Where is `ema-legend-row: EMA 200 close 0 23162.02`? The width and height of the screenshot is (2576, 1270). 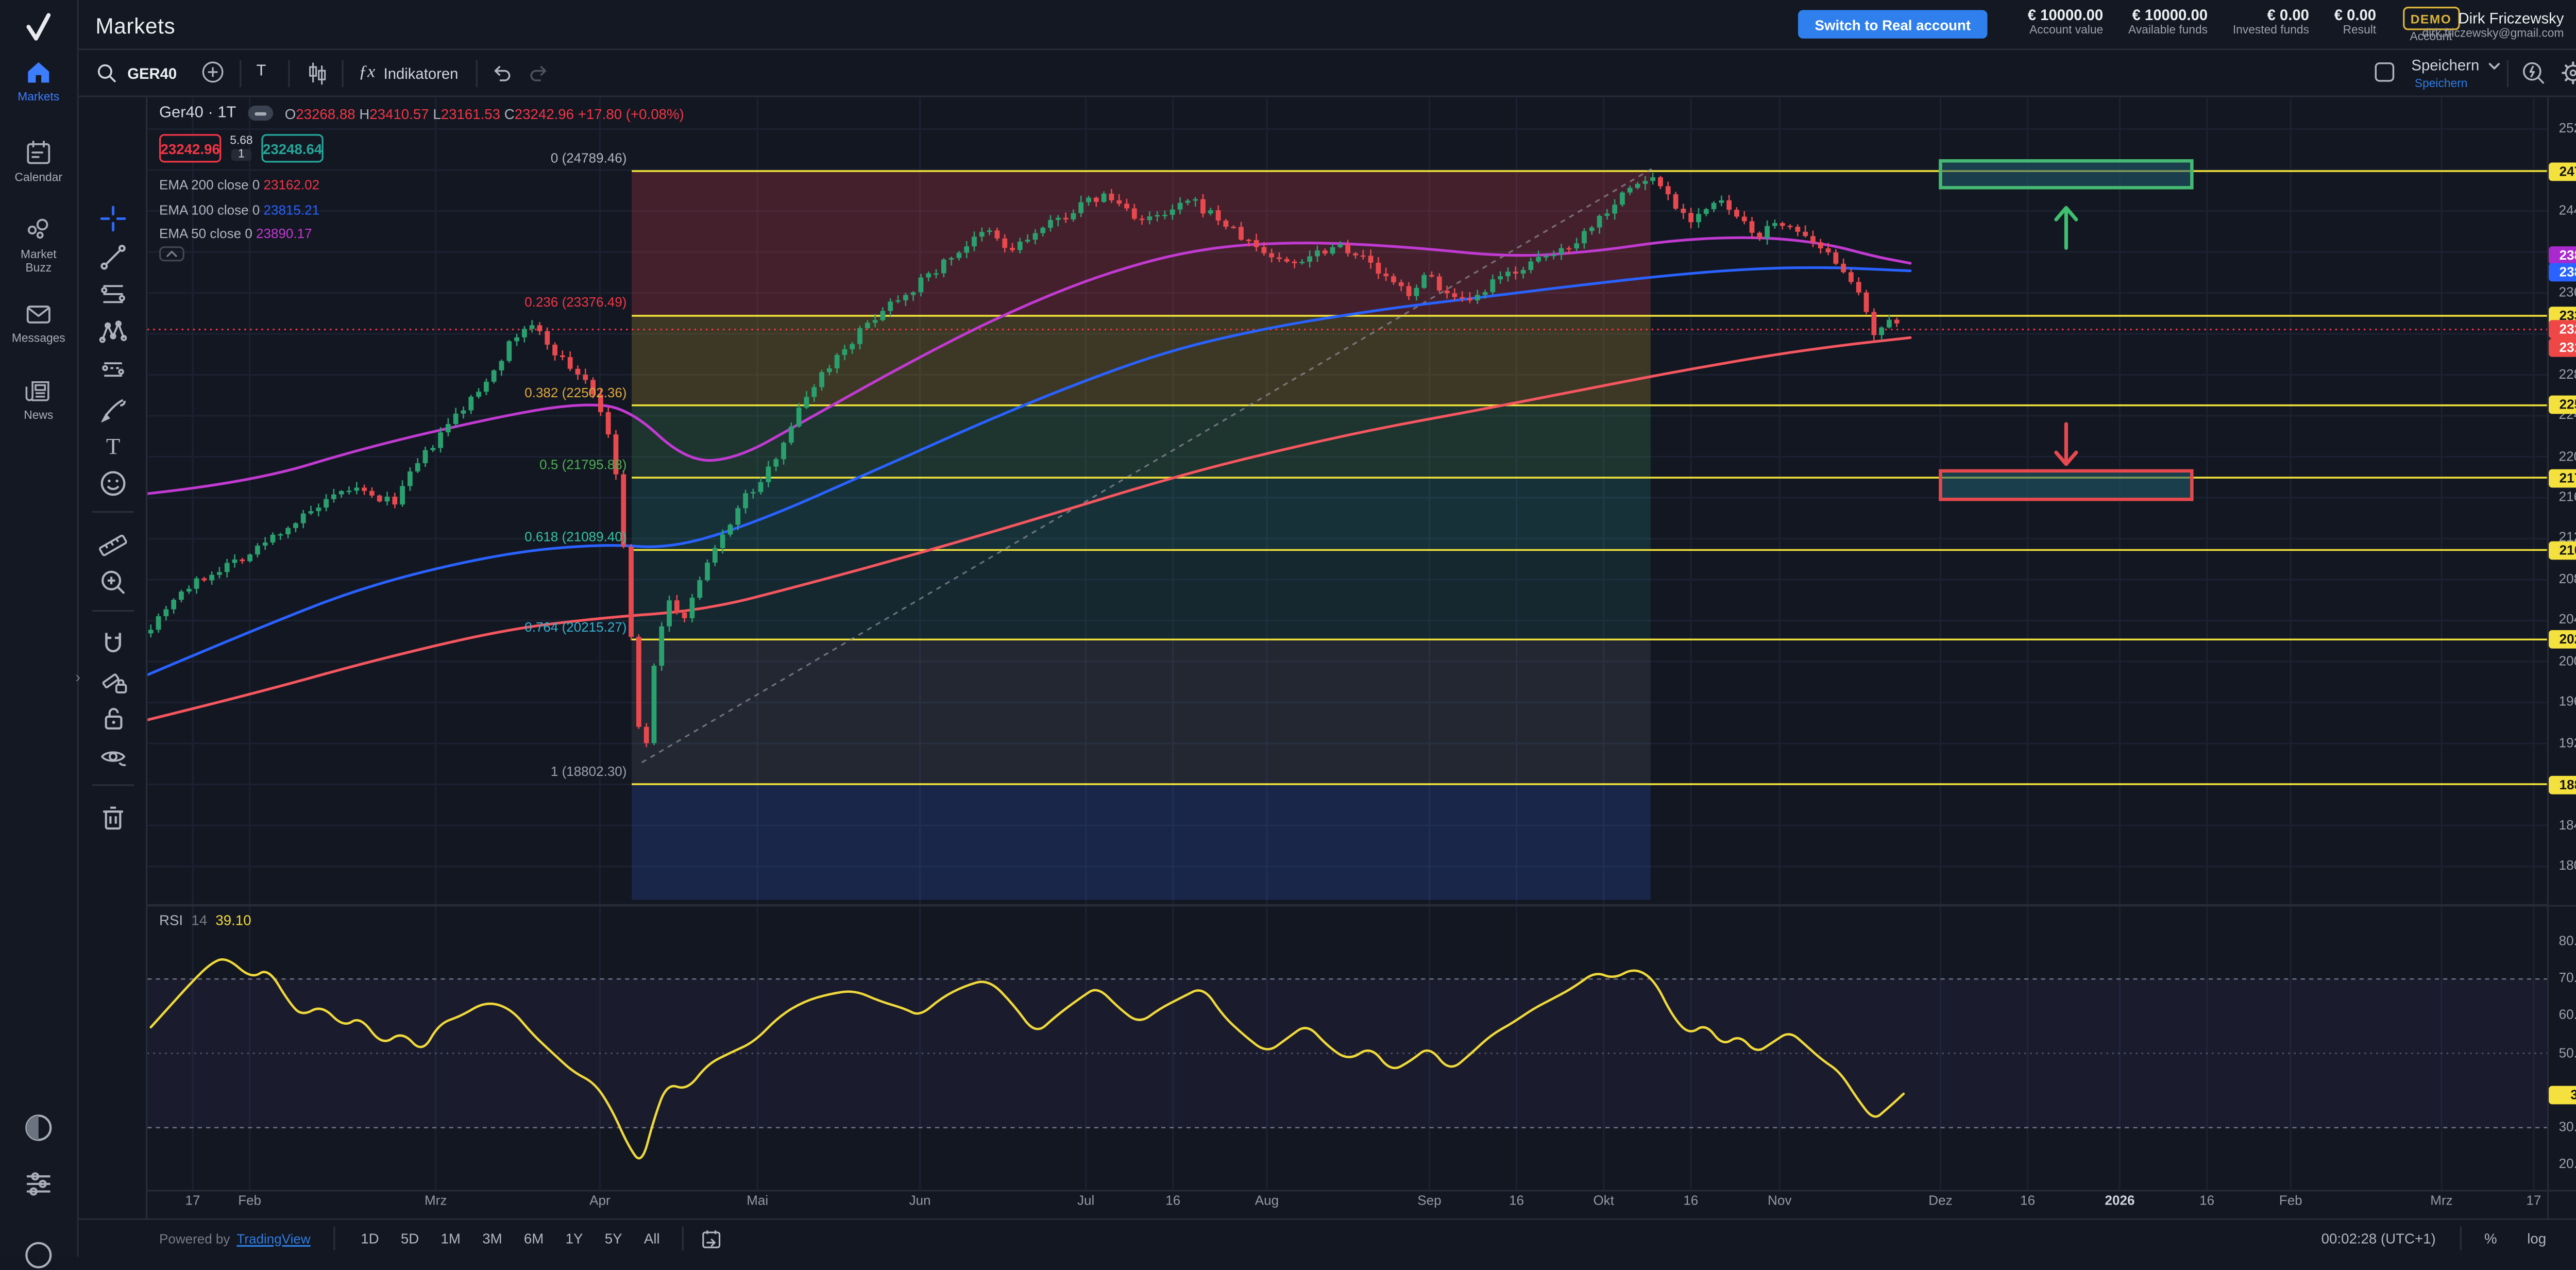 ema-legend-row: EMA 200 close 0 23162.02 is located at coordinates (239, 185).